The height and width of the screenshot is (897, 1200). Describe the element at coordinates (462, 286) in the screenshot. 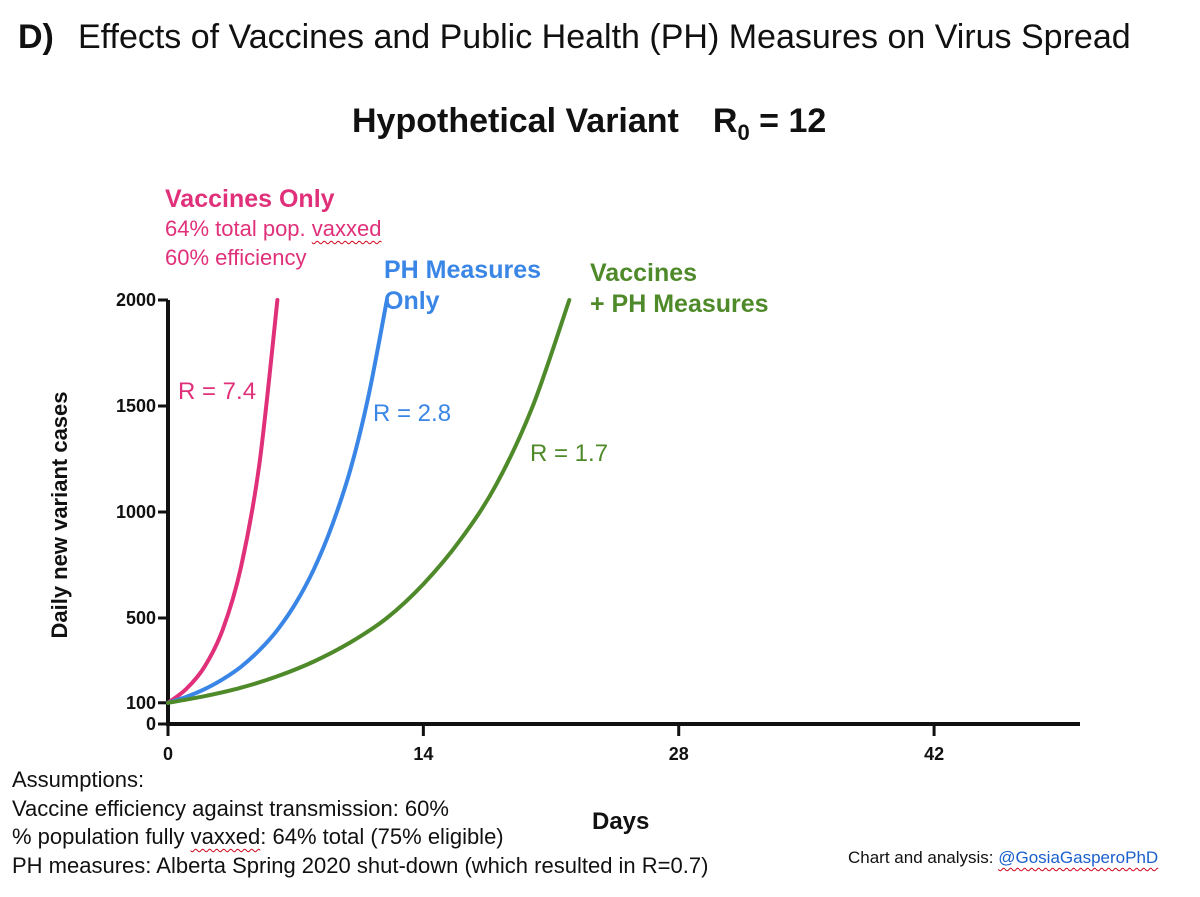

I see `annotation-ph-only: PH Measures Only` at that location.